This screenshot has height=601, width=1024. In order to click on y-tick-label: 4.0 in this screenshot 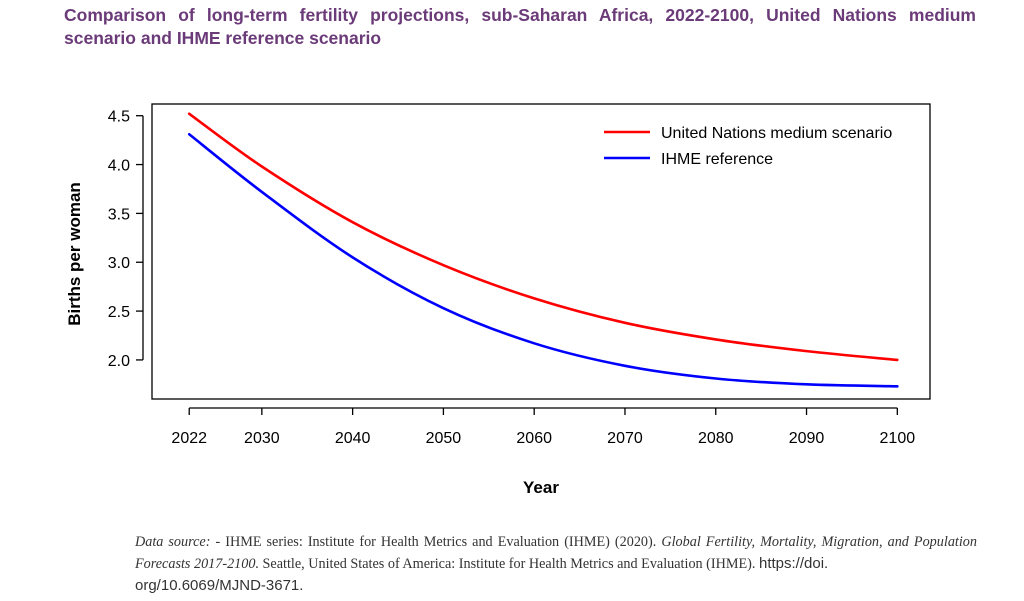, I will do `click(119, 166)`.